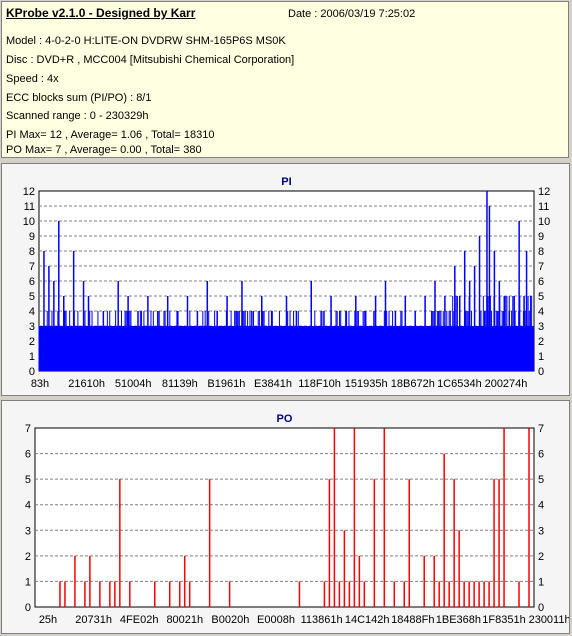  What do you see at coordinates (276, 620) in the screenshot?
I see `x-tick-label: E0008h` at bounding box center [276, 620].